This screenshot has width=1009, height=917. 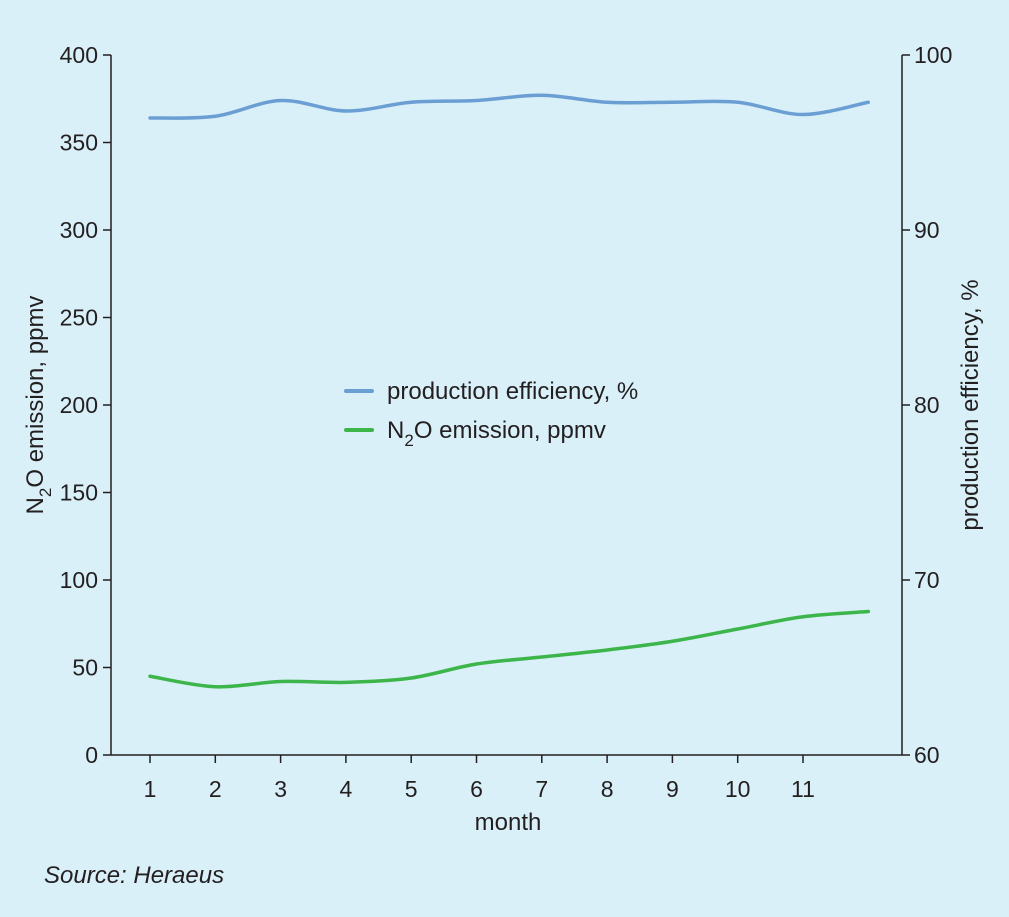 What do you see at coordinates (79, 143) in the screenshot?
I see `y-left-tick-label: 350` at bounding box center [79, 143].